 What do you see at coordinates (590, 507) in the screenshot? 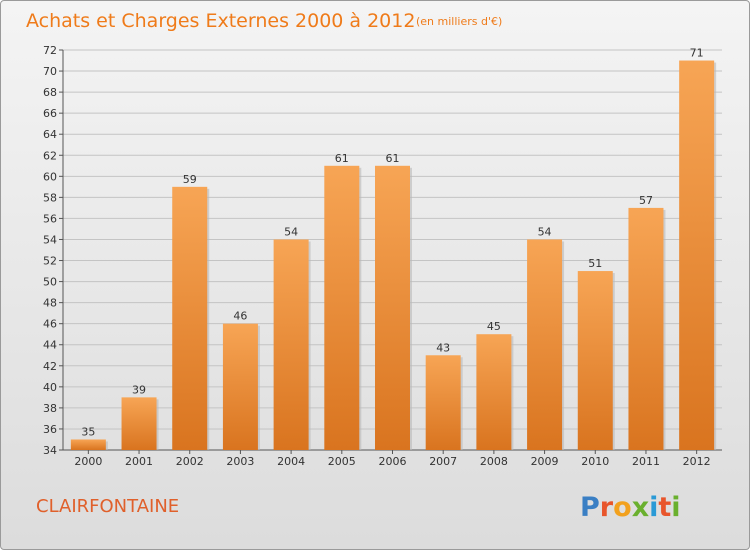
I see `logo-letter: P` at bounding box center [590, 507].